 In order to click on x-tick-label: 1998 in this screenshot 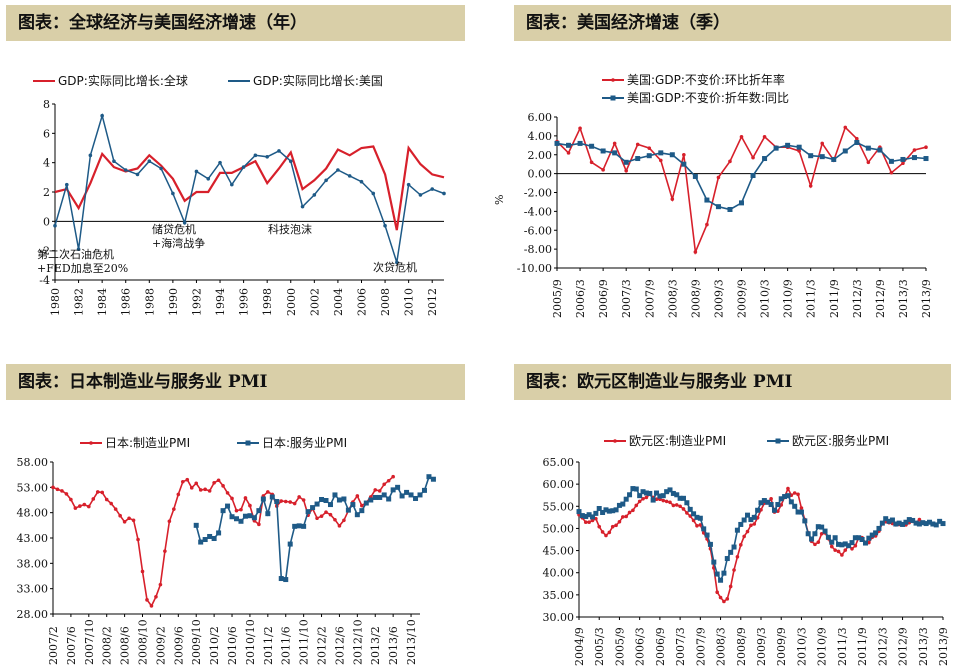, I will do `click(267, 302)`.